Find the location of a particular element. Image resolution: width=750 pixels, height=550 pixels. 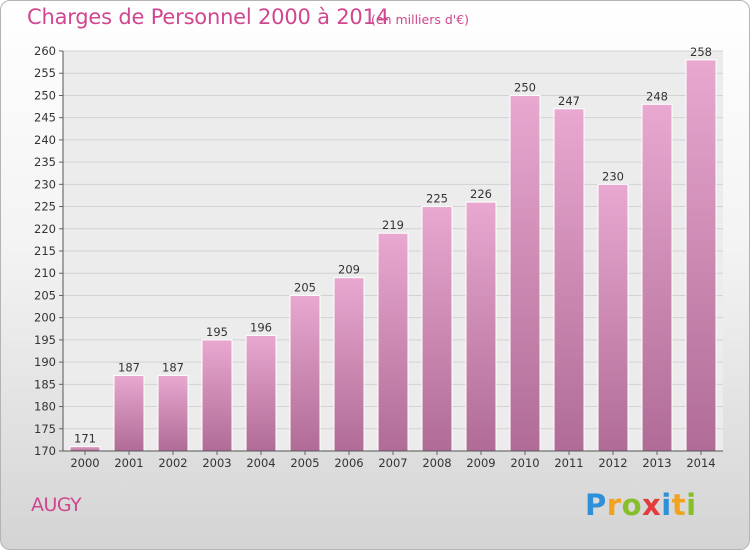

commune-name: AUGY is located at coordinates (56, 505).